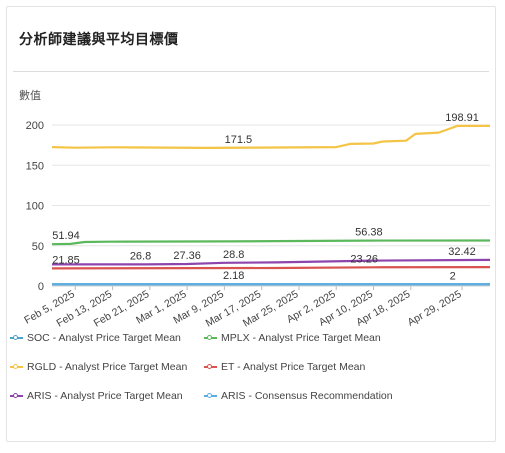 The image size is (505, 453). I want to click on legend-item: ET - Analyst Price Target Mean, so click(284, 367).